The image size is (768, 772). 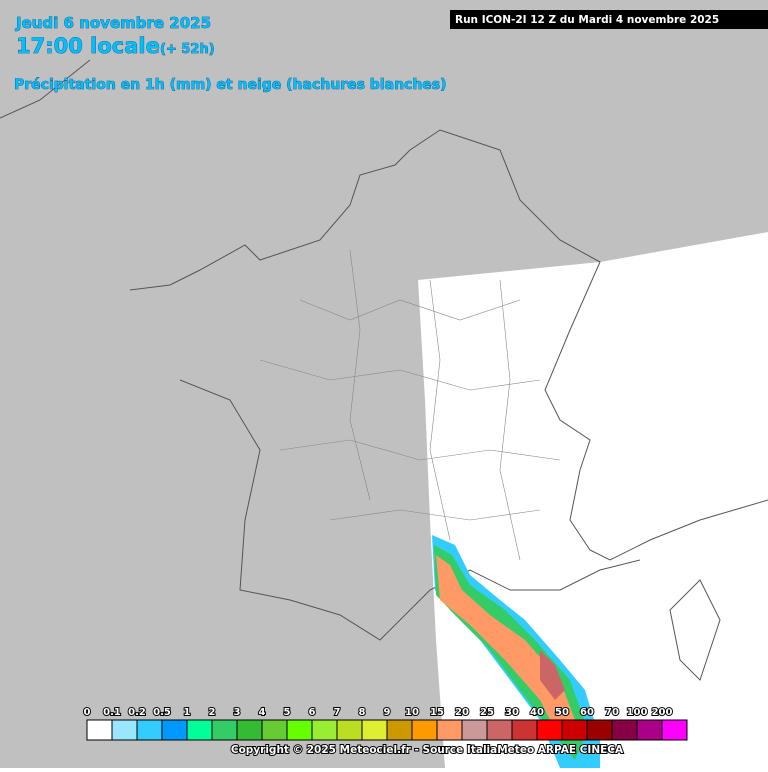 I want to click on date: Jeudi 6 novembre 2025, so click(x=113, y=23).